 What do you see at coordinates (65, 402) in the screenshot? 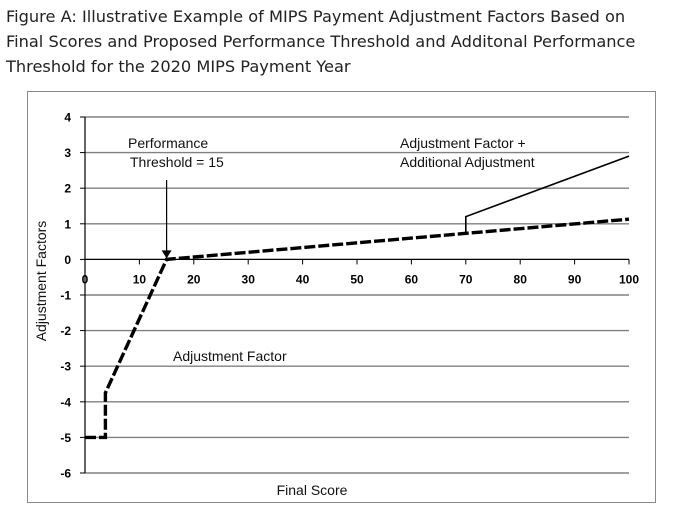
I see `y-tick-label: -4` at bounding box center [65, 402].